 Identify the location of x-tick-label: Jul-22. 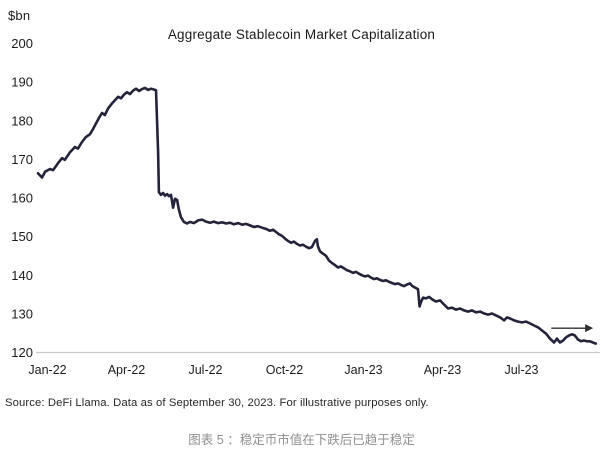
(205, 370).